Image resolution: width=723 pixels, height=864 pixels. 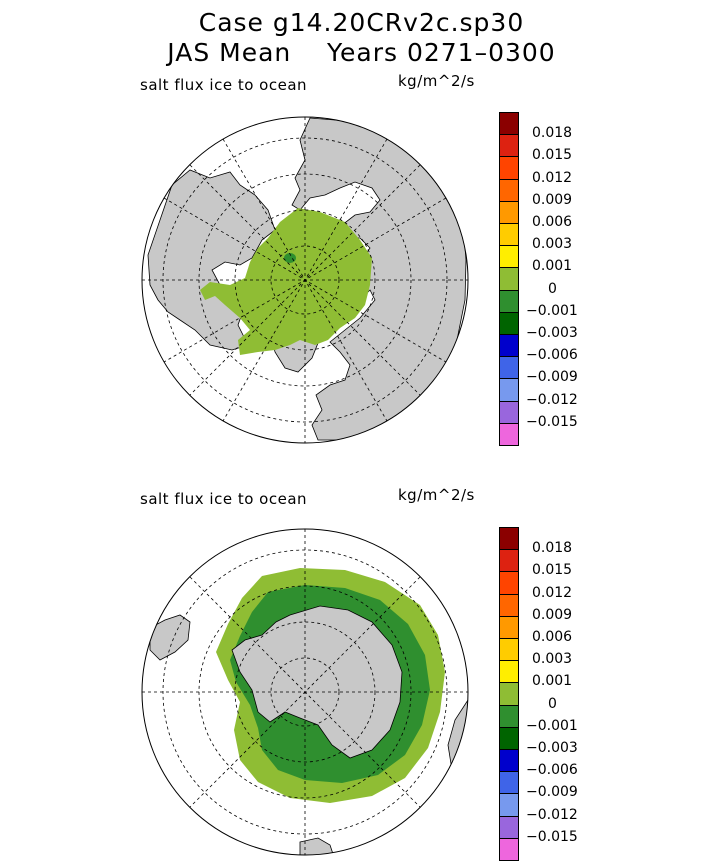 What do you see at coordinates (286, 281) in the screenshot?
I see `north-ice-positive` at bounding box center [286, 281].